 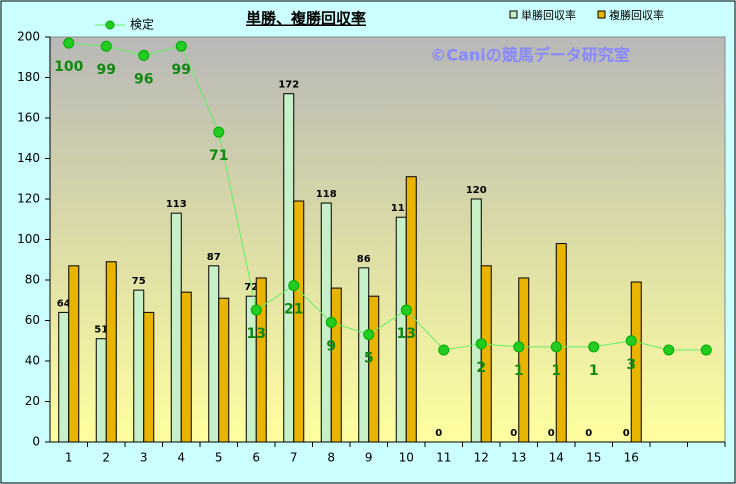 I want to click on data-label: 87, so click(x=214, y=257).